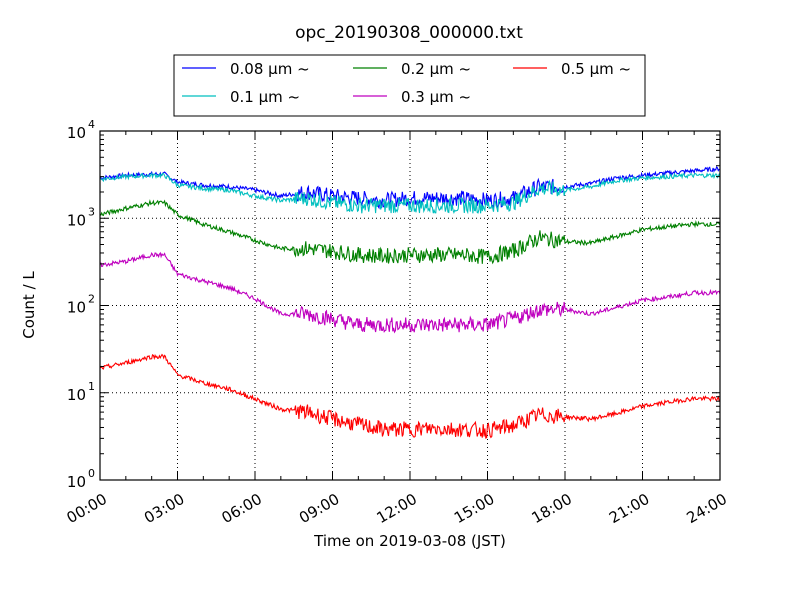  I want to click on x-tick-label: 18:00, so click(552, 508).